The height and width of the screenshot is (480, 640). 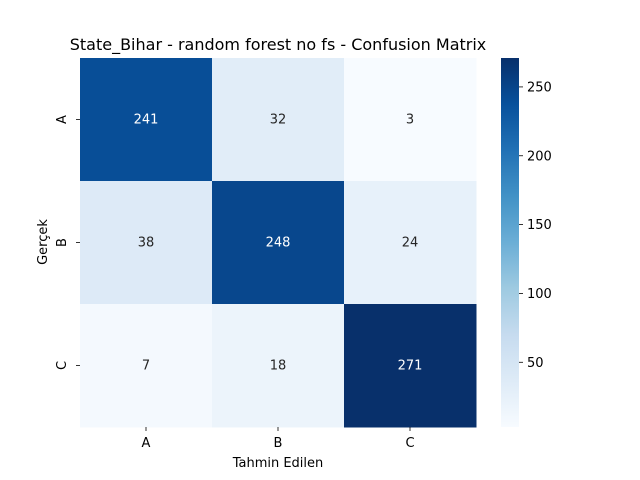 I want to click on cell-value-label: 248, so click(x=278, y=243).